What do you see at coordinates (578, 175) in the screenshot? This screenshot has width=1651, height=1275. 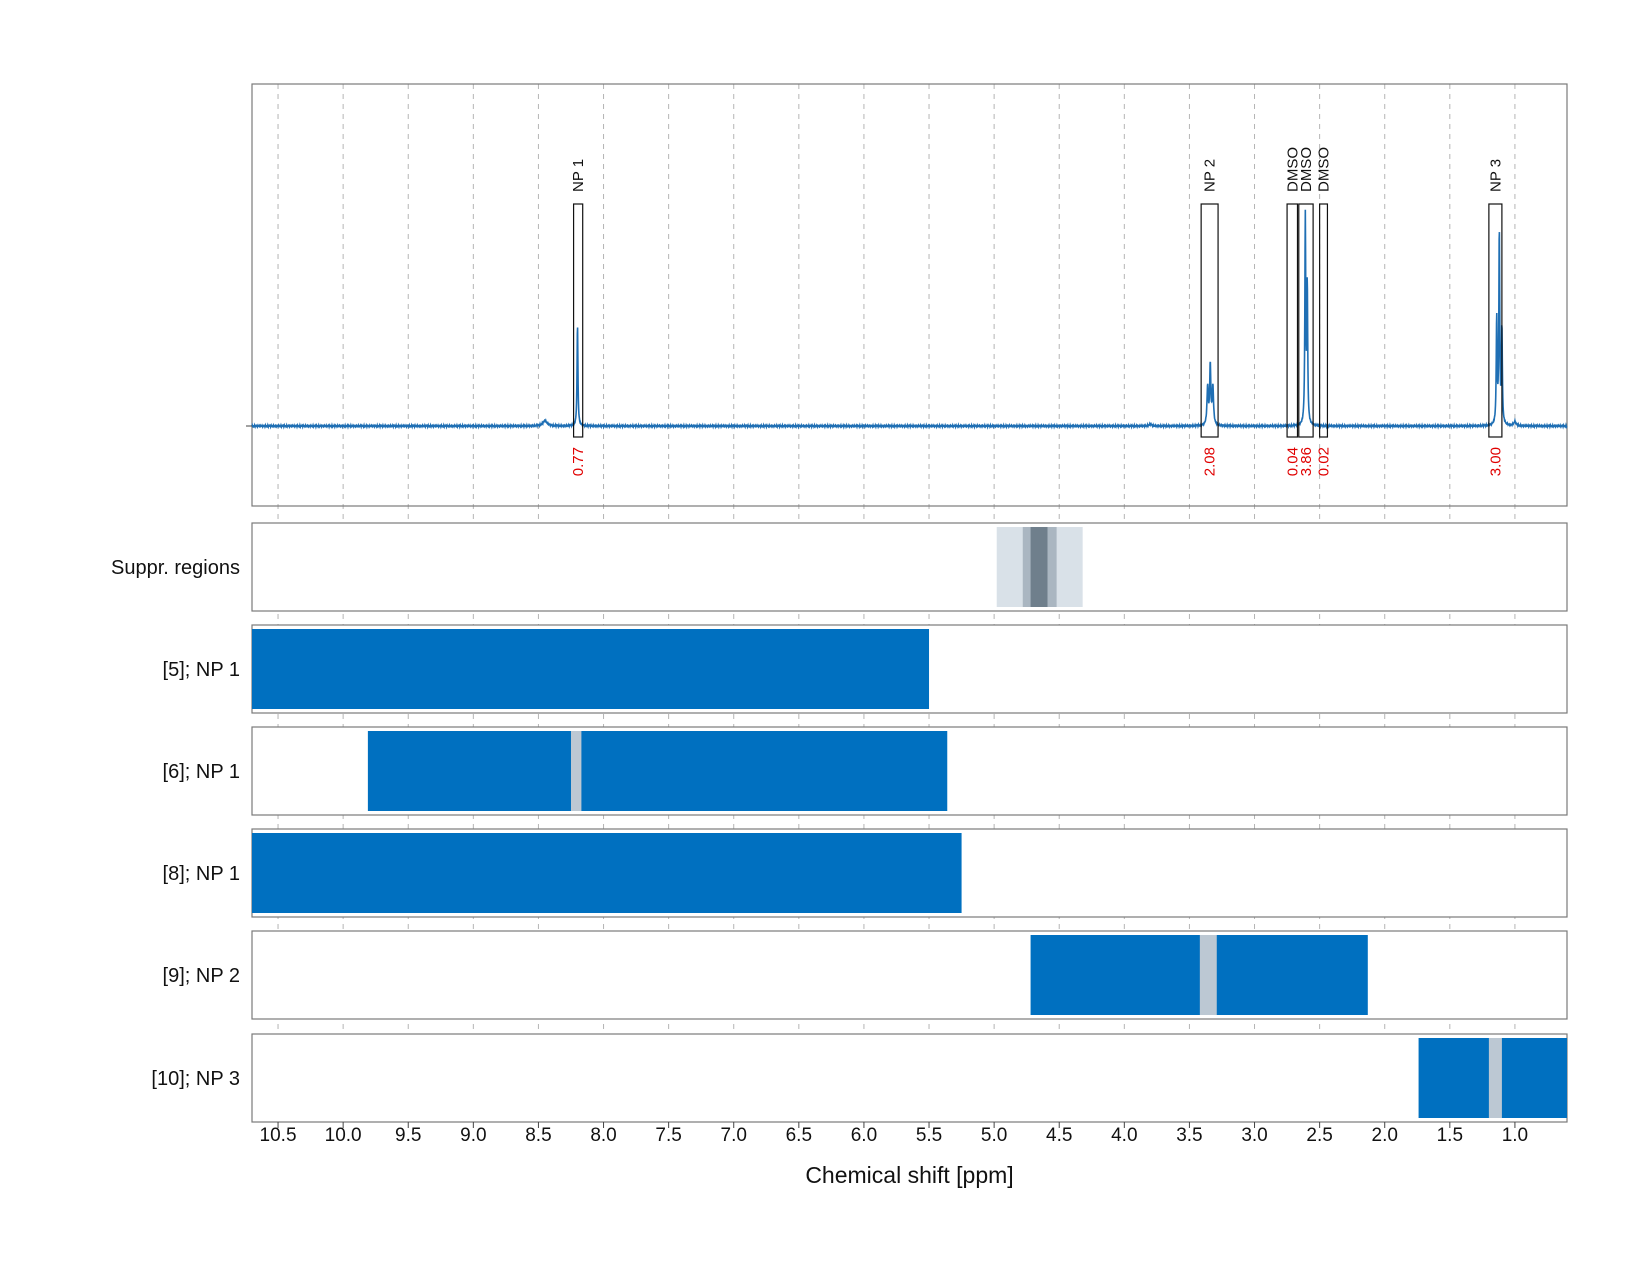 I see `peak-label-0: NP 1` at bounding box center [578, 175].